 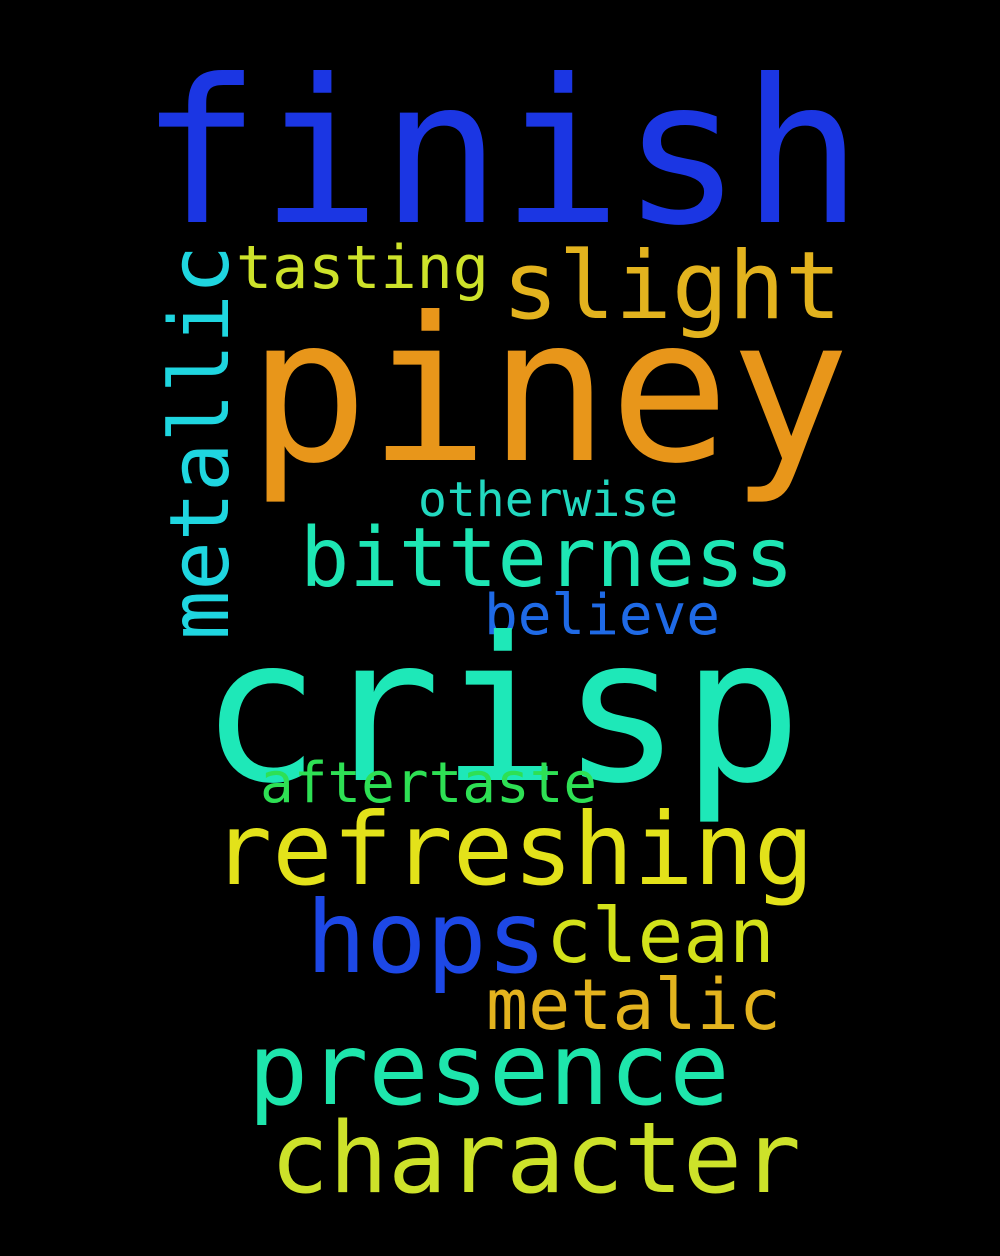 What do you see at coordinates (602, 615) in the screenshot?
I see `word-believe: believe` at bounding box center [602, 615].